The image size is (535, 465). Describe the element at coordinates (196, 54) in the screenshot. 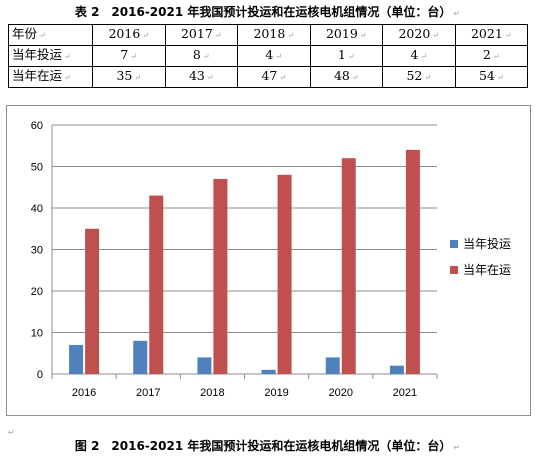

I see `cell-text: 8` at that location.